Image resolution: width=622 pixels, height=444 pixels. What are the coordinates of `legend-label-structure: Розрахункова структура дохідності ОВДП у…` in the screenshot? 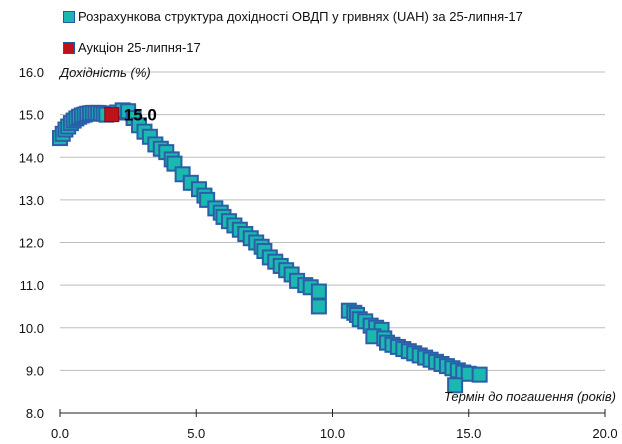 It's located at (300, 16).